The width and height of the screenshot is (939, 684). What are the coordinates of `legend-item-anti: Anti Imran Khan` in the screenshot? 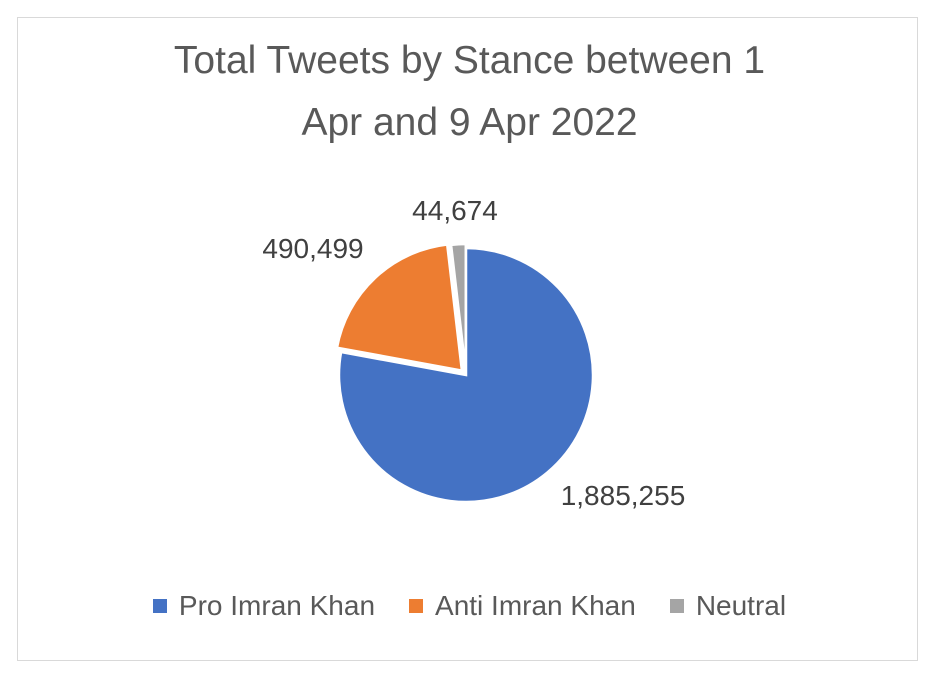 It's located at (522, 606).